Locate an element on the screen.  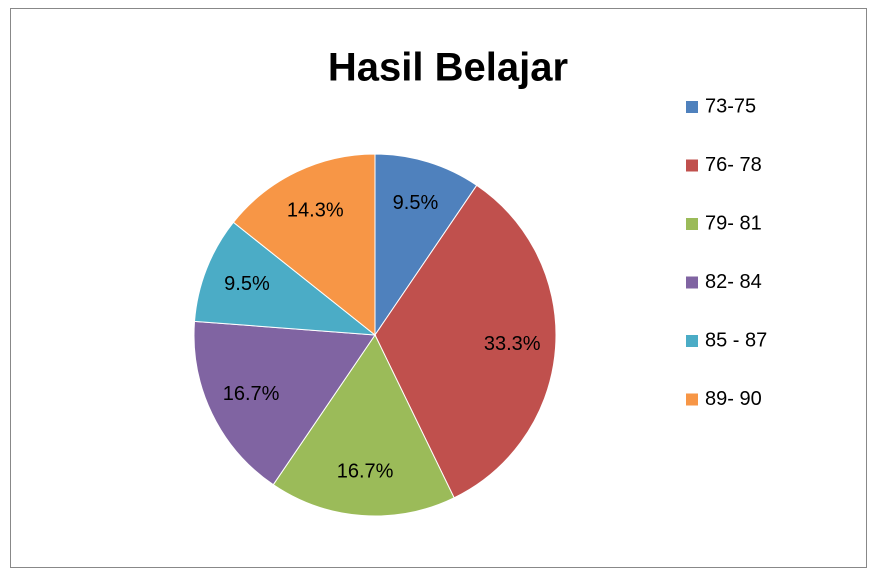
legend-label: 82- 84 is located at coordinates (733, 282).